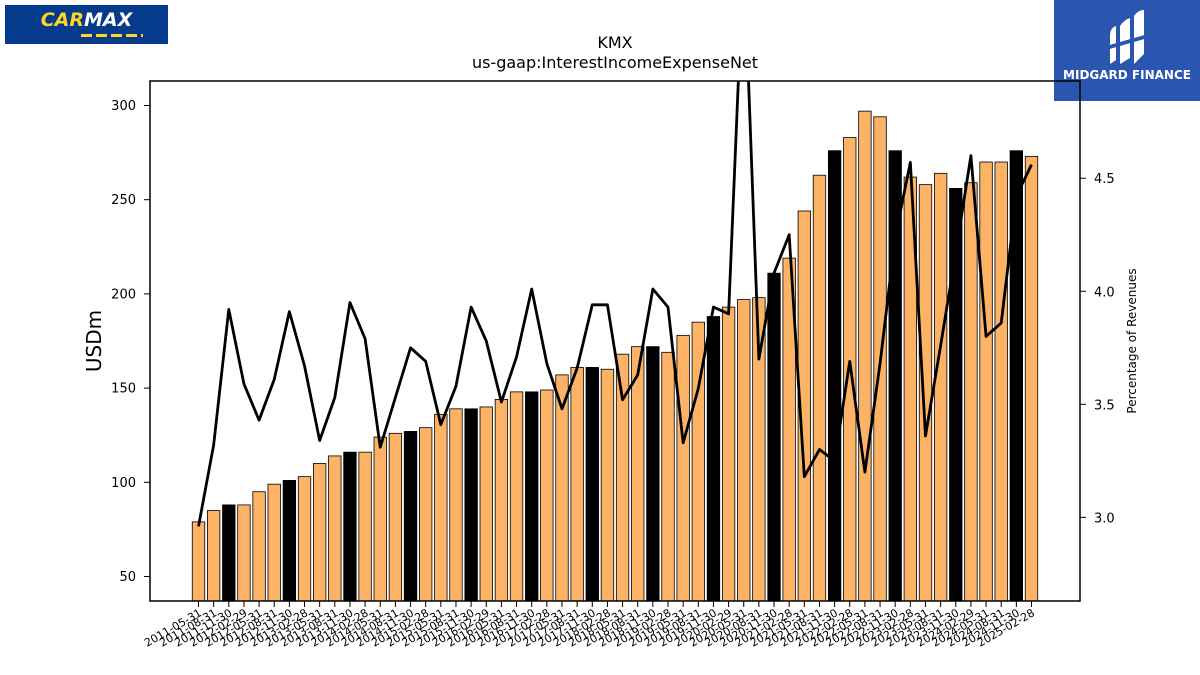 The width and height of the screenshot is (1200, 675). What do you see at coordinates (130, 342) in the screenshot?
I see `y-axis-left: 50 100 150 200 250 300` at bounding box center [130, 342].